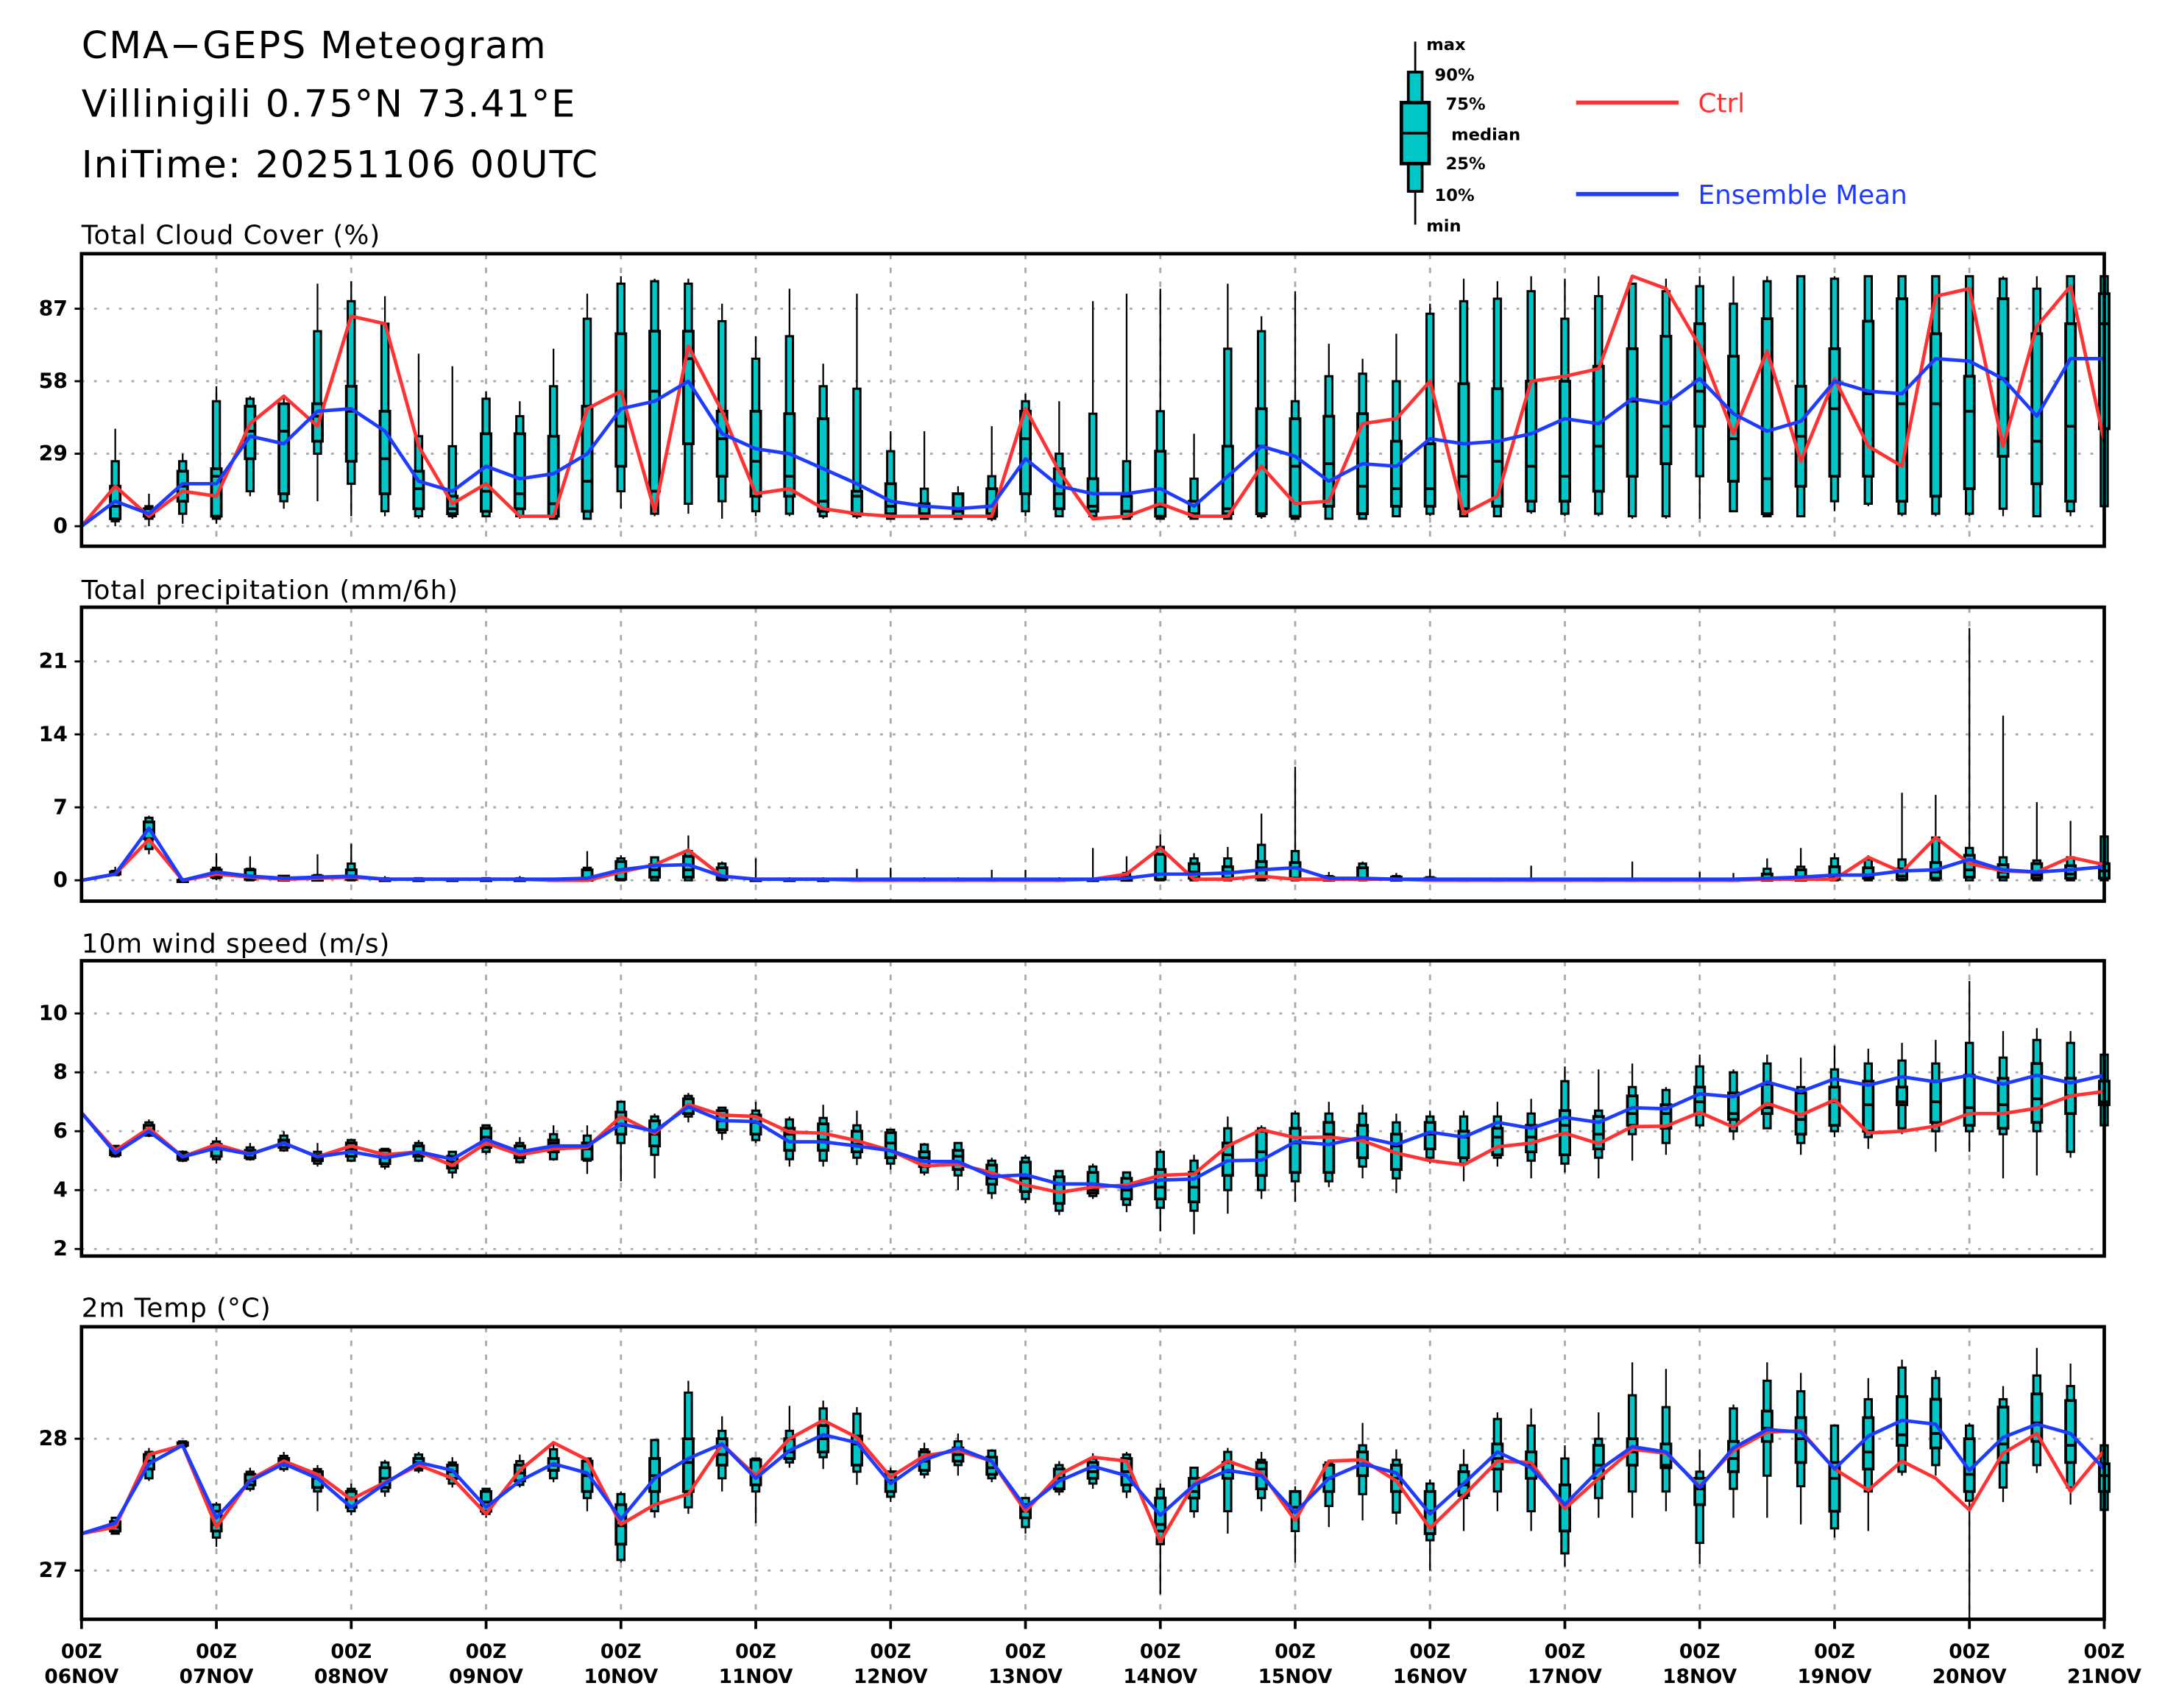  Describe the element at coordinates (53, 454) in the screenshot. I see `y-tick-label: 29` at that location.